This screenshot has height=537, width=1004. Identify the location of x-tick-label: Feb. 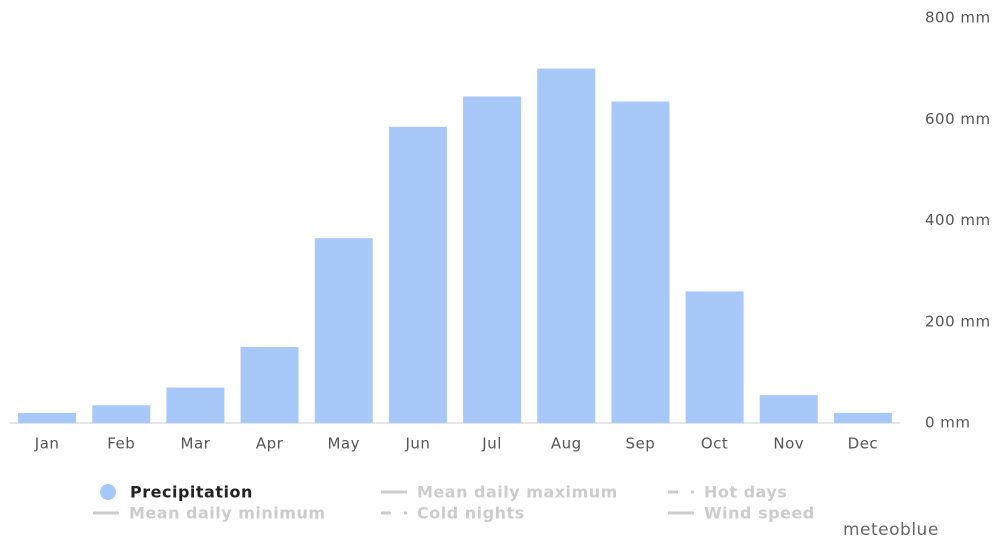
(121, 444).